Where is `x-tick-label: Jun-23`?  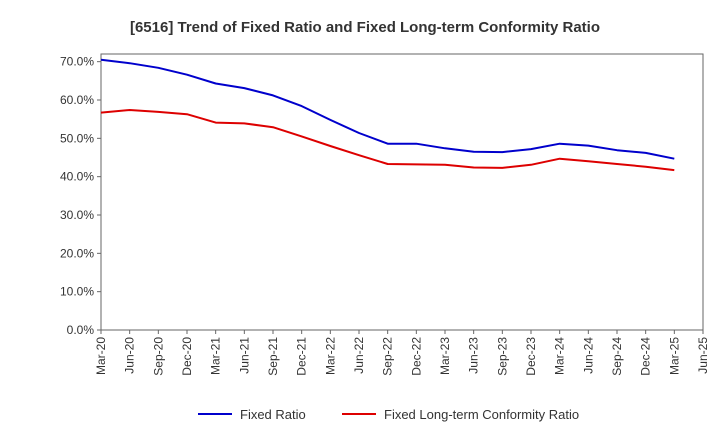
x-tick-label: Jun-23 is located at coordinates (474, 355).